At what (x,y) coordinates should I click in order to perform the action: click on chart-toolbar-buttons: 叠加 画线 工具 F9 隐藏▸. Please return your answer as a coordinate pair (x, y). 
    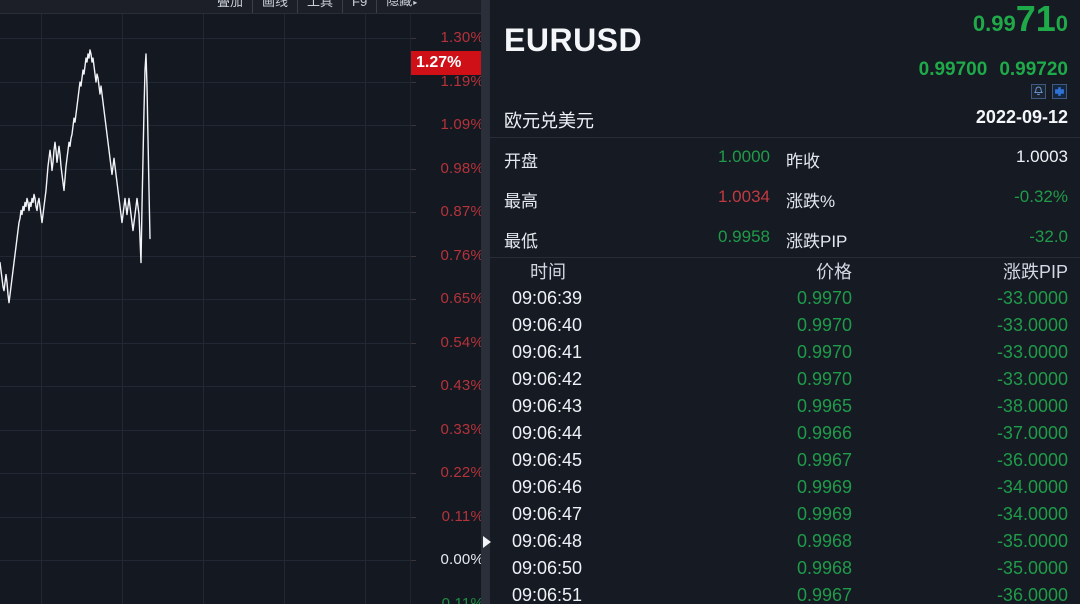
    Looking at the image, I should click on (317, 6).